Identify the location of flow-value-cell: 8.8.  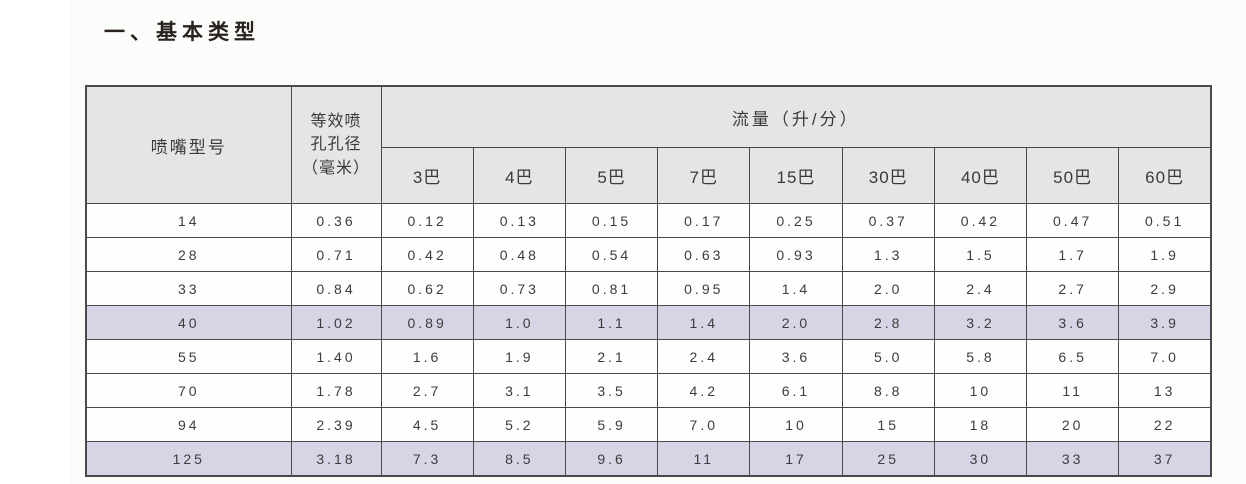
(888, 390).